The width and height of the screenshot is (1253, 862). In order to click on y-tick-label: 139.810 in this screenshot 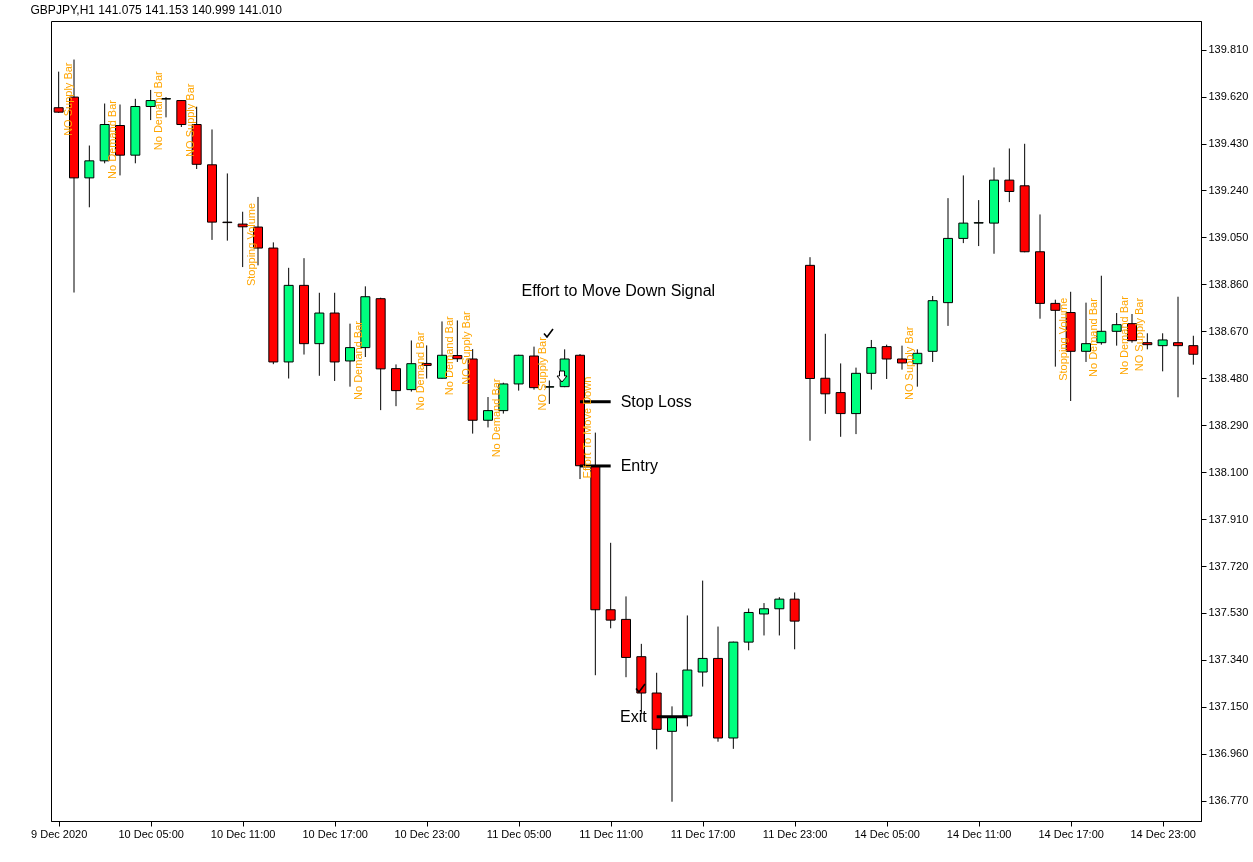, I will do `click(1228, 49)`.